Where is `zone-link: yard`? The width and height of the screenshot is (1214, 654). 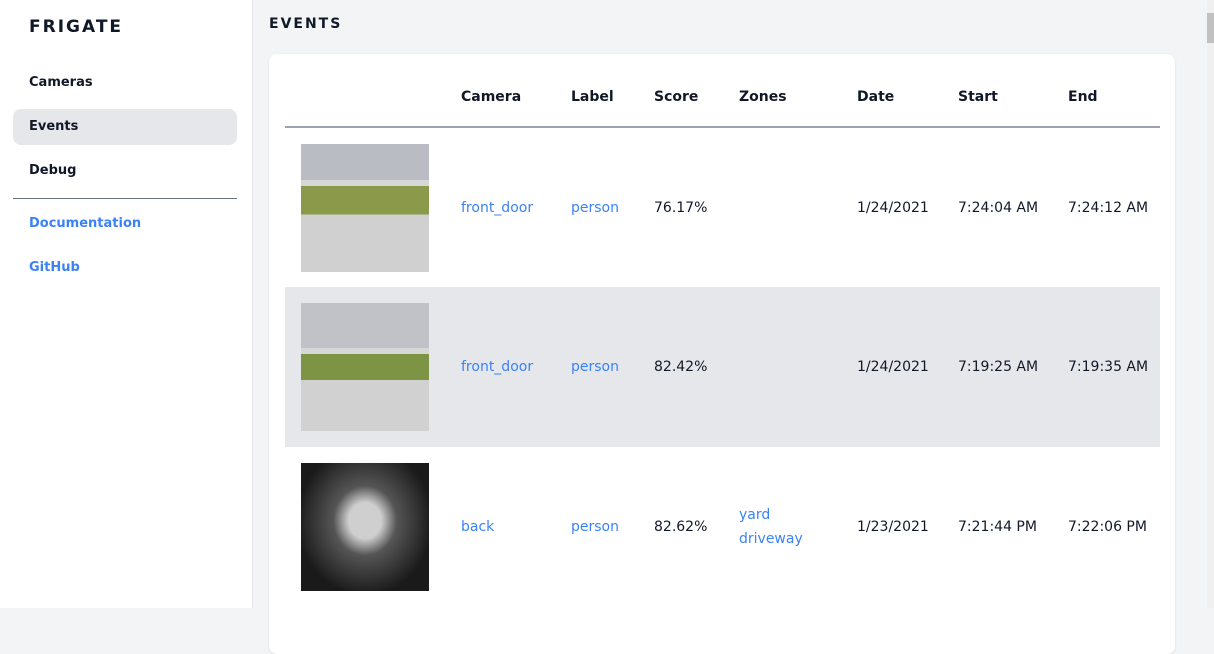 zone-link: yard is located at coordinates (755, 515).